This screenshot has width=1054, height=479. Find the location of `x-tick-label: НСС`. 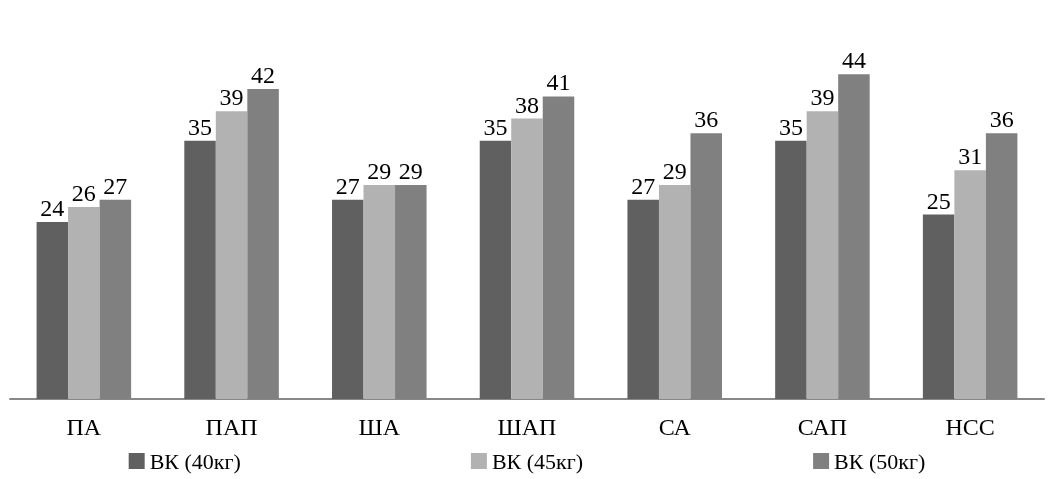

x-tick-label: НСС is located at coordinates (970, 427).